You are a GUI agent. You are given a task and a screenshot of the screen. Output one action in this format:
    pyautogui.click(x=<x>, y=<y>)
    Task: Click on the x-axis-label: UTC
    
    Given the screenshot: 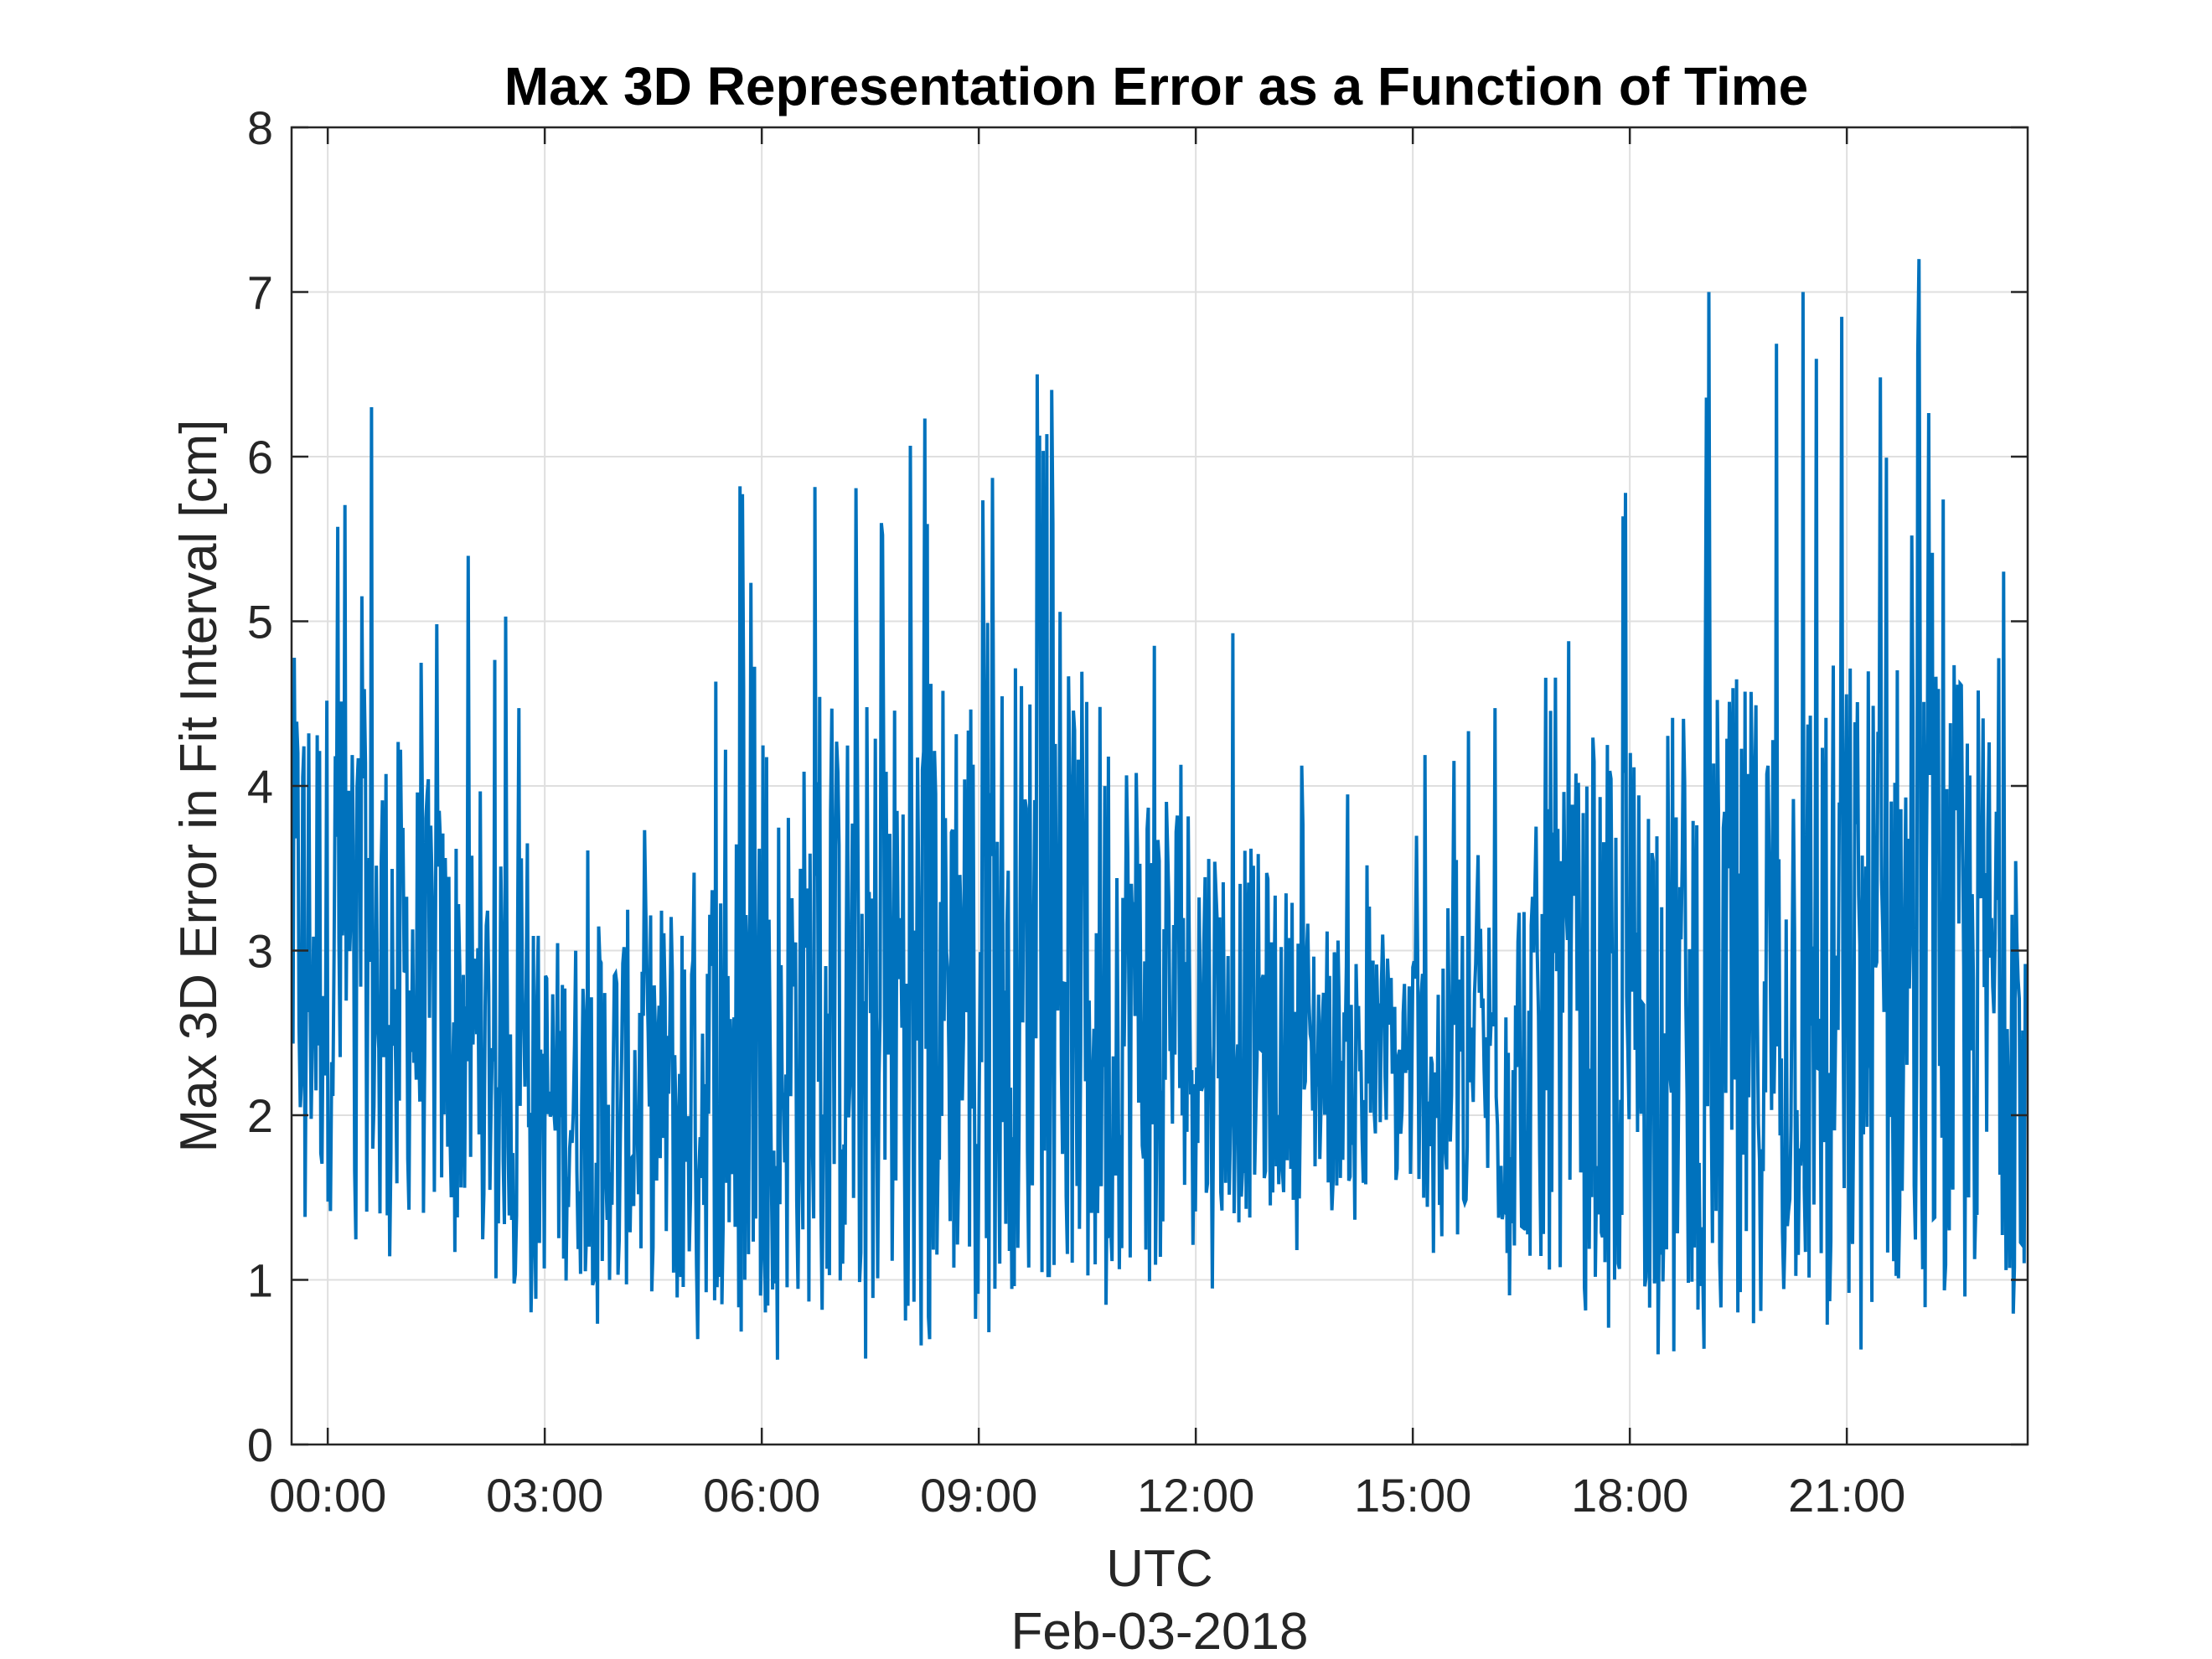 What is the action you would take?
    pyautogui.click(x=1159, y=1569)
    